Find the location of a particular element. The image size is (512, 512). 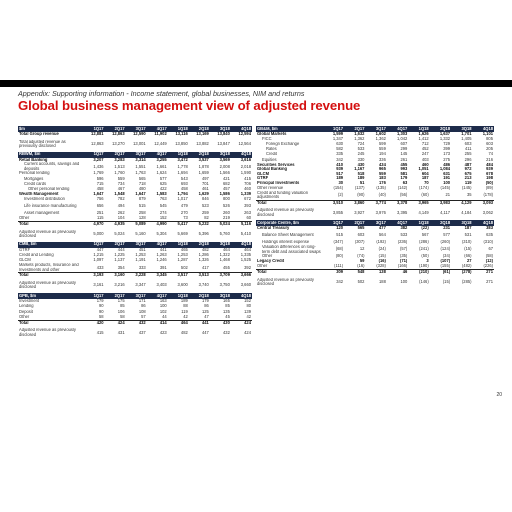

cell-value: 1,659 is located at coordinates (203, 173).